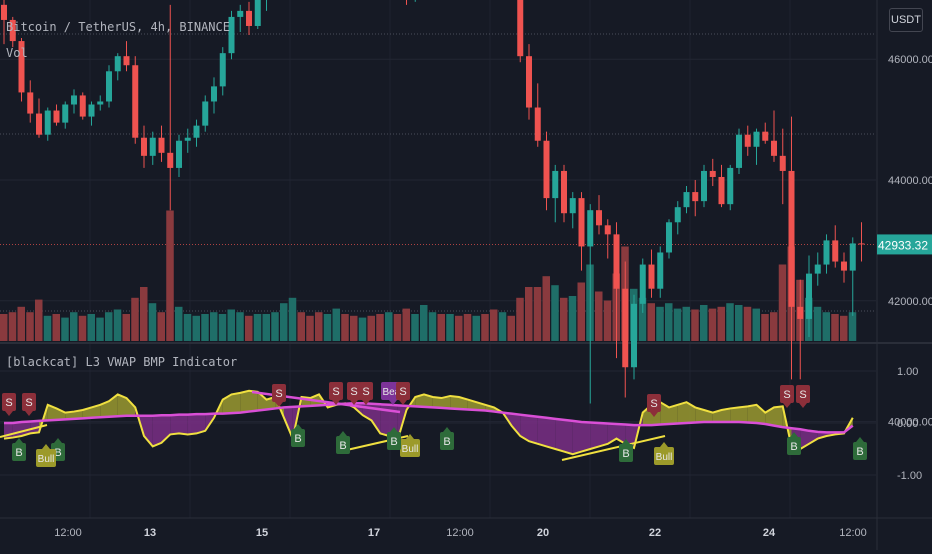  What do you see at coordinates (262, 533) in the screenshot?
I see `time-tick-label: 15` at bounding box center [262, 533].